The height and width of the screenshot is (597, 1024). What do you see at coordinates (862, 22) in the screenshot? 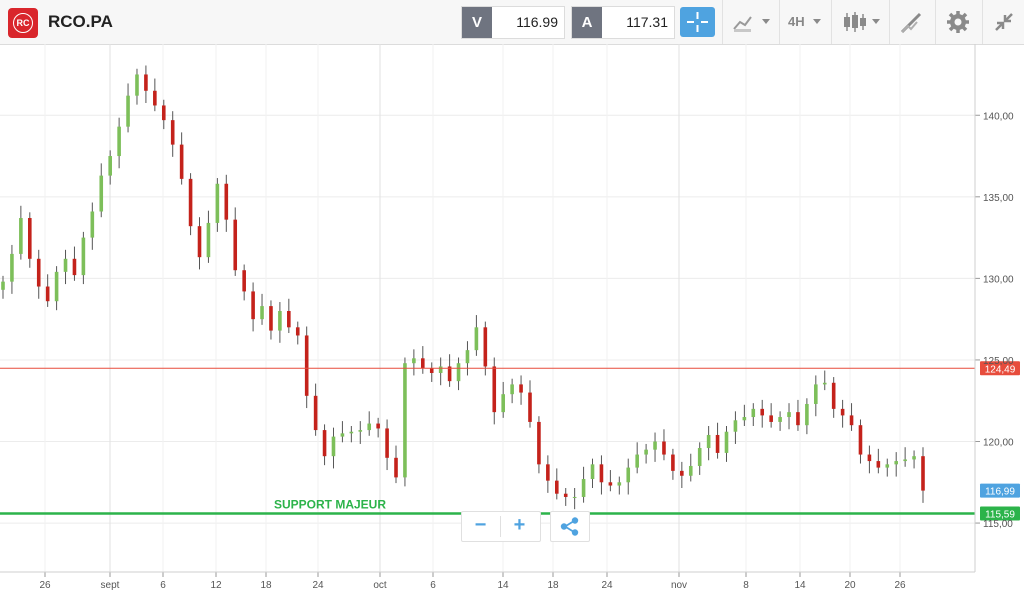
I see `candlestick-button` at bounding box center [862, 22].